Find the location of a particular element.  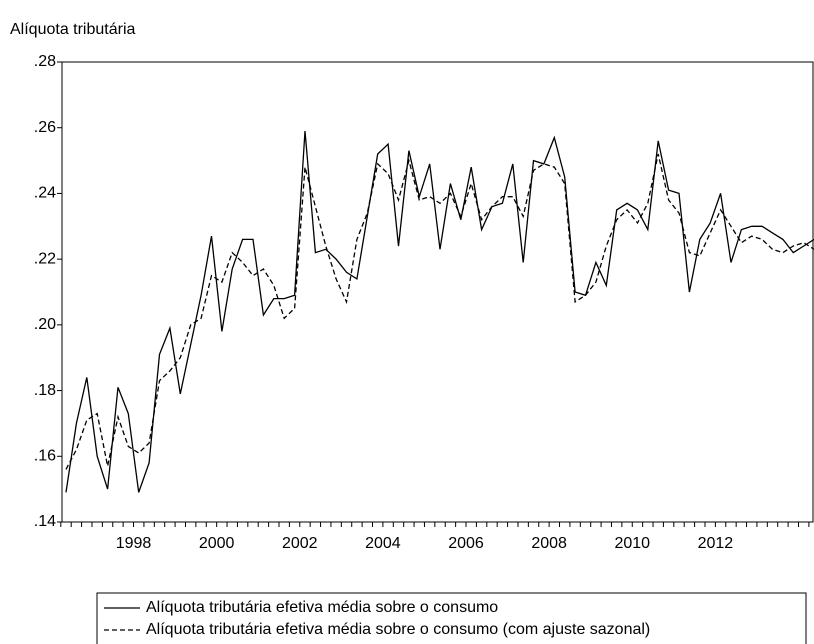

x-tick-label: 2008 is located at coordinates (549, 543).